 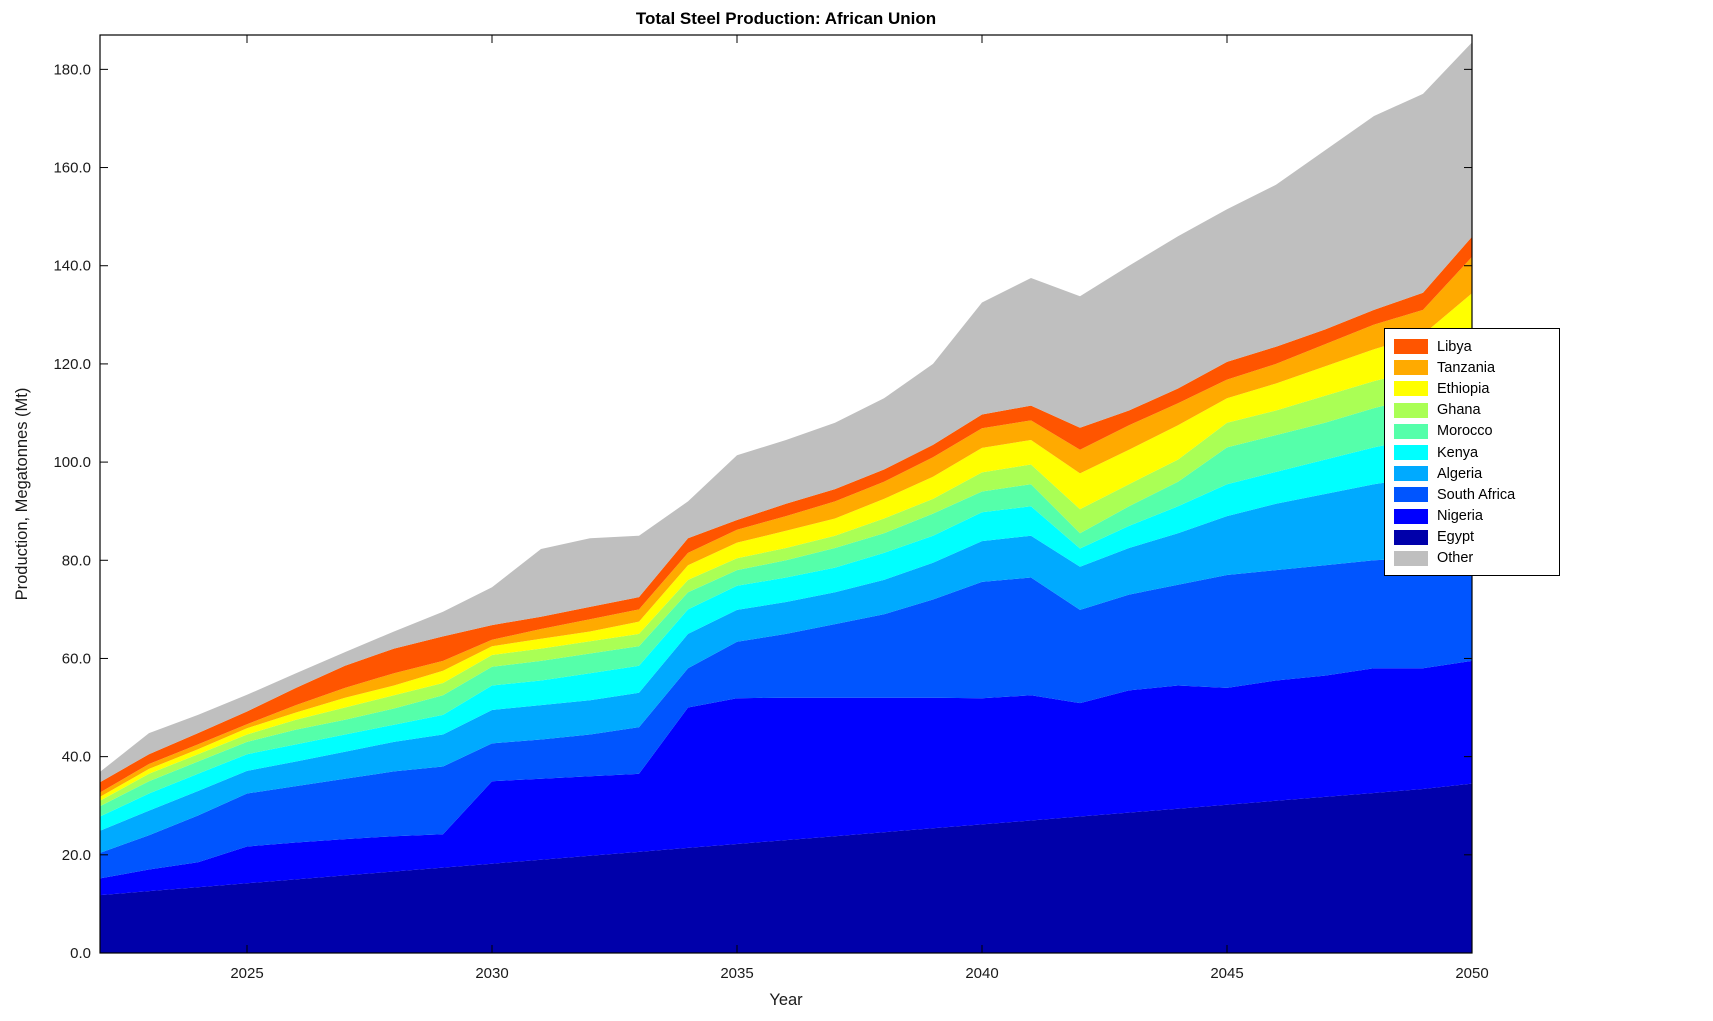 What do you see at coordinates (491, 973) in the screenshot?
I see `x-tick-label: 2030` at bounding box center [491, 973].